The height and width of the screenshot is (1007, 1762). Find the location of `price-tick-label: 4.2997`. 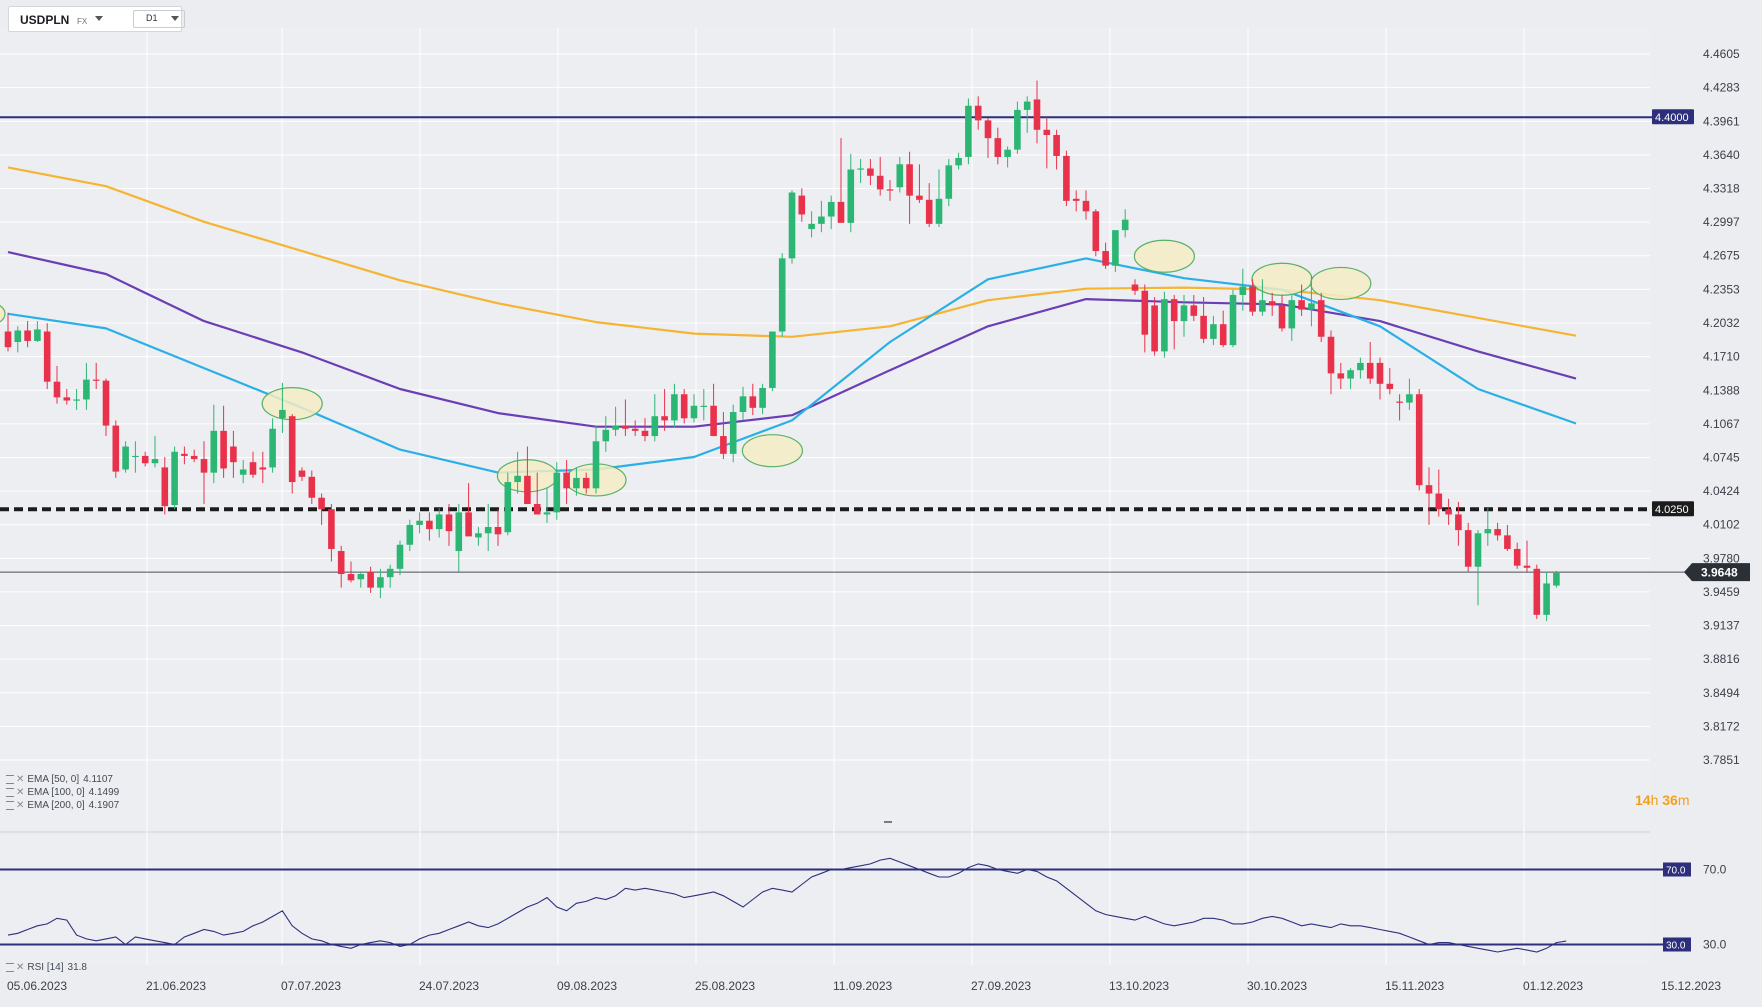

price-tick-label: 4.2997 is located at coordinates (1721, 222).